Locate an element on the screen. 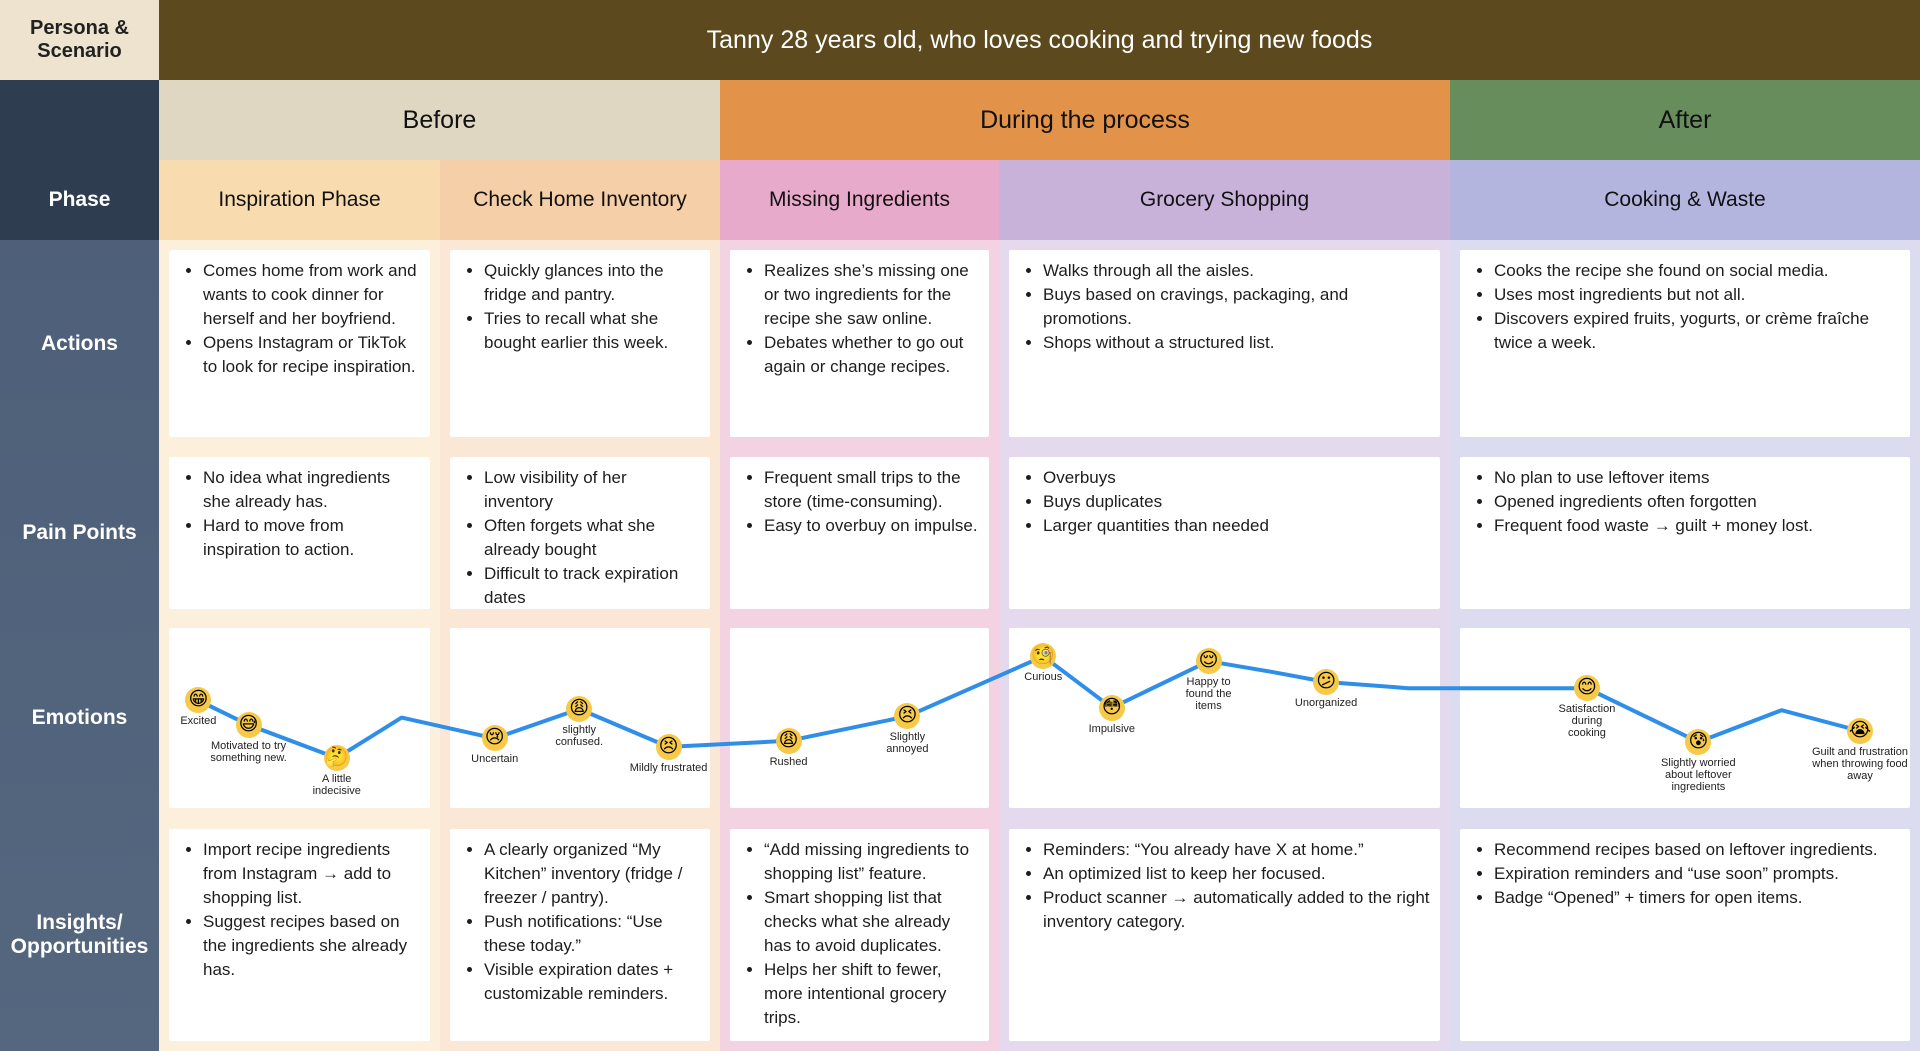 This screenshot has height=1051, width=1920. emoji: 😢 is located at coordinates (494, 738).